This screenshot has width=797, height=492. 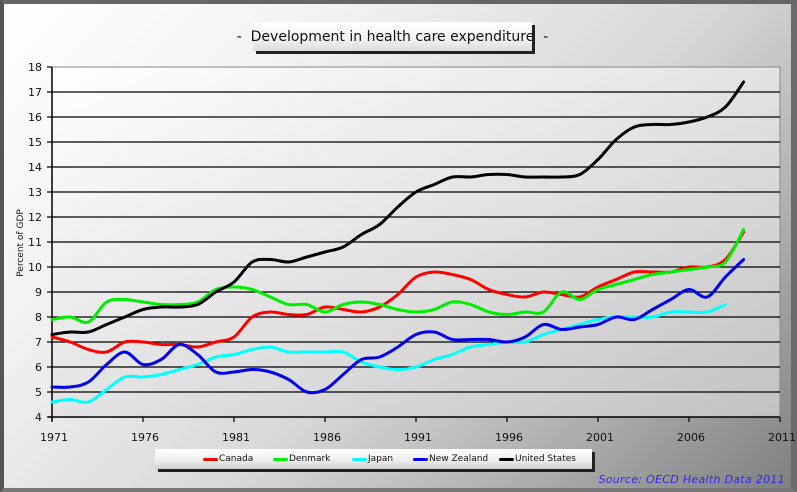 I want to click on x-tick-label: 2001, so click(x=600, y=437).